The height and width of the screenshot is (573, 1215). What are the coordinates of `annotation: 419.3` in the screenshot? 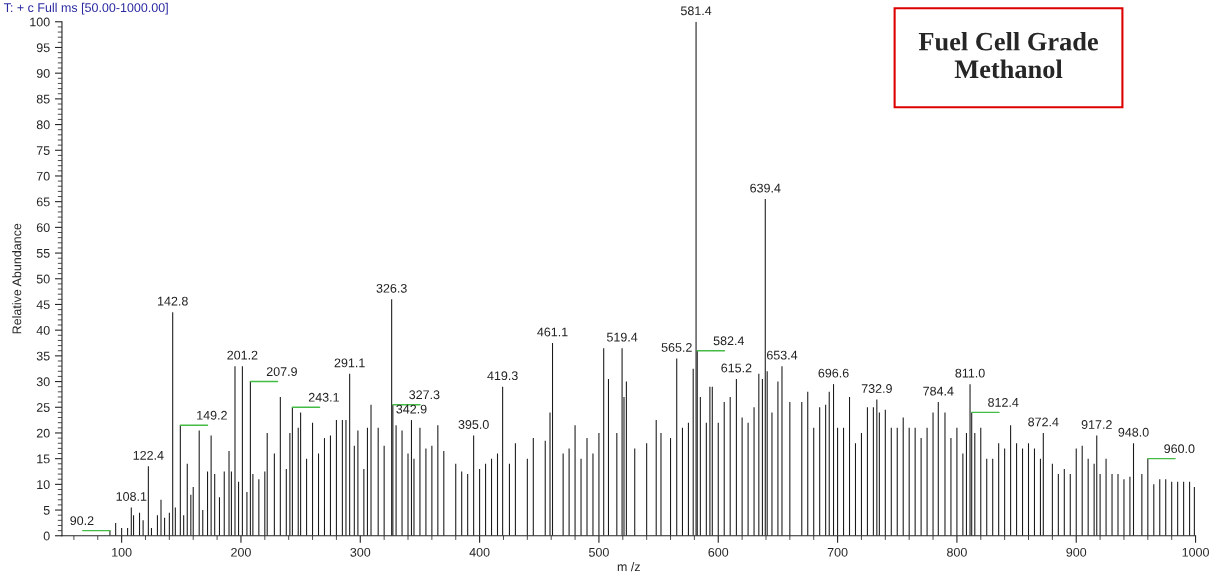 It's located at (502, 376).